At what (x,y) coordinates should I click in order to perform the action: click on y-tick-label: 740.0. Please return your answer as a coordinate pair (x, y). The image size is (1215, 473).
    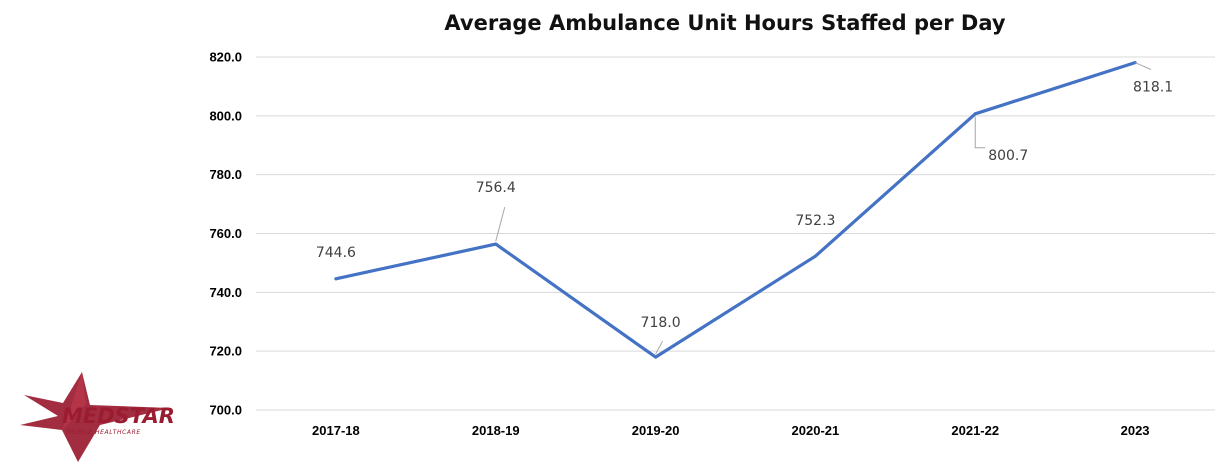
    Looking at the image, I should click on (225, 292).